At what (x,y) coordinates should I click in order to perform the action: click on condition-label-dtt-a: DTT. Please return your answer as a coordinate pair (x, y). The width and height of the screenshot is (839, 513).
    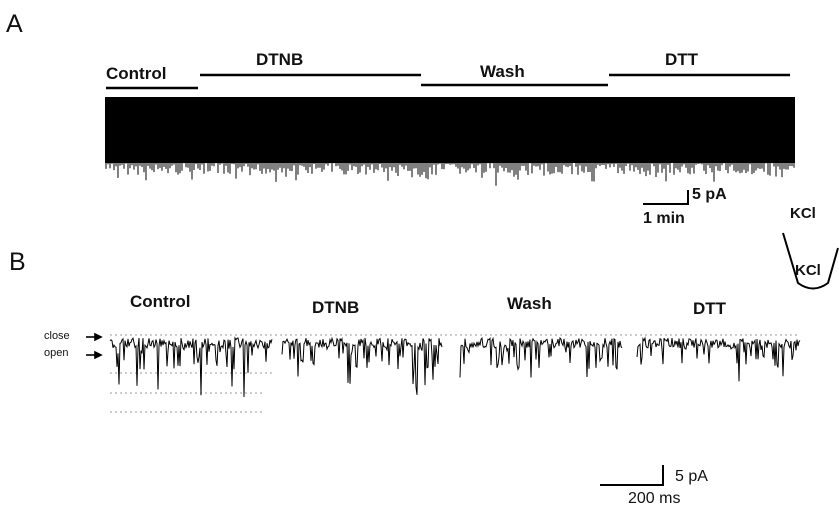
    Looking at the image, I should click on (682, 59).